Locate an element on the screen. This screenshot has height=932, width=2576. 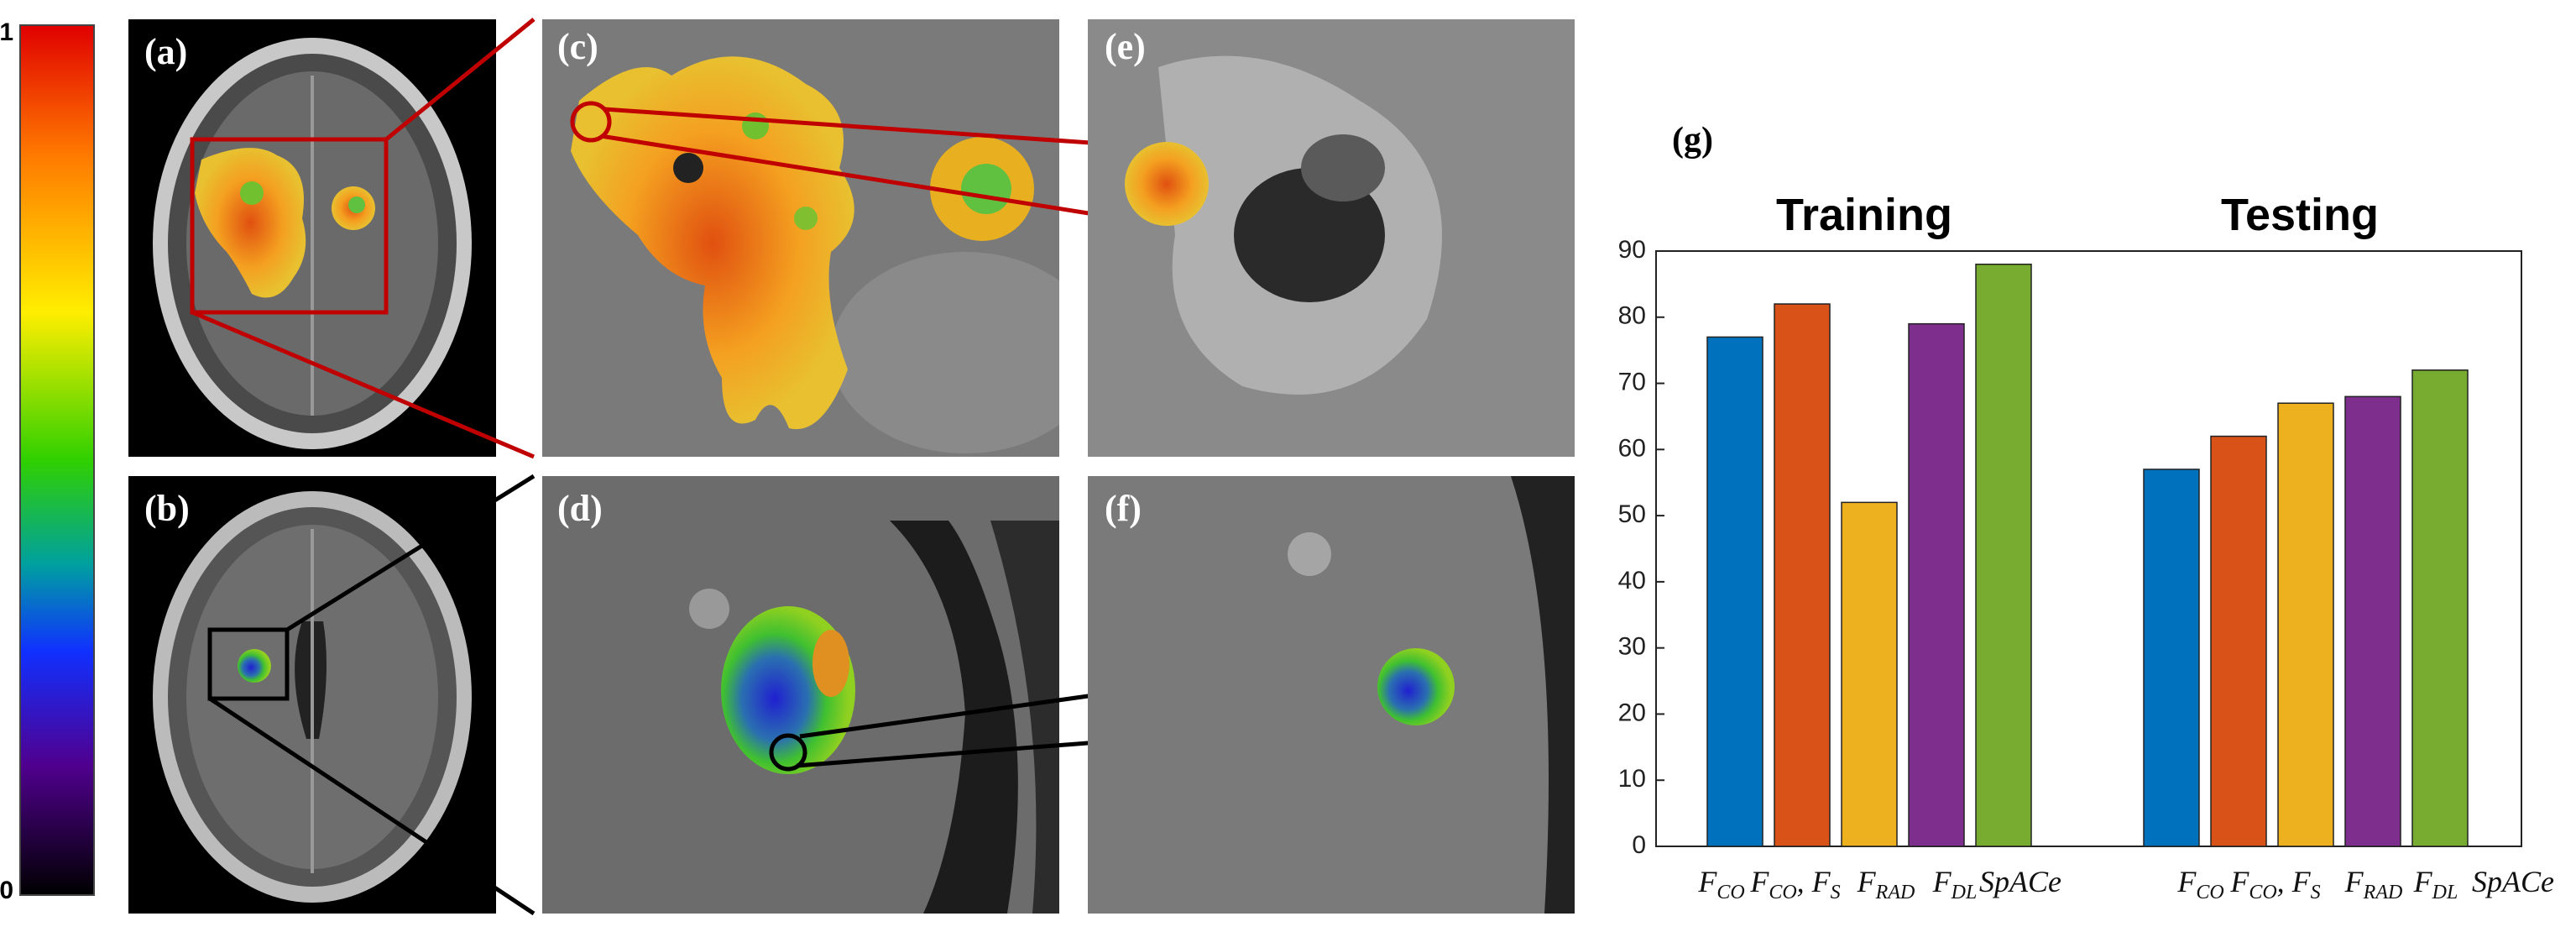
mri-panel-d is located at coordinates (800, 695).